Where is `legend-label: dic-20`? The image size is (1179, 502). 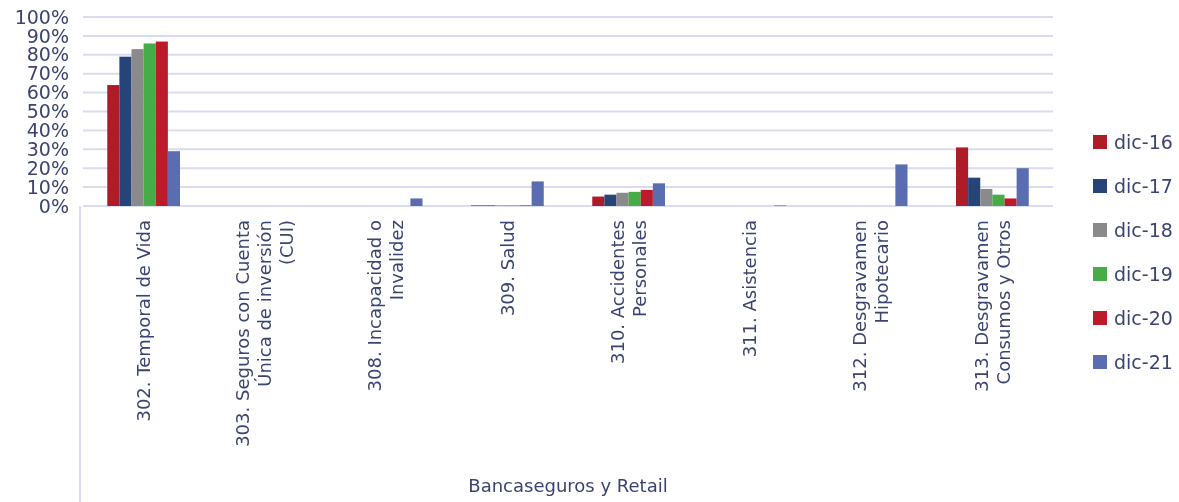
legend-label: dic-20 is located at coordinates (1143, 317).